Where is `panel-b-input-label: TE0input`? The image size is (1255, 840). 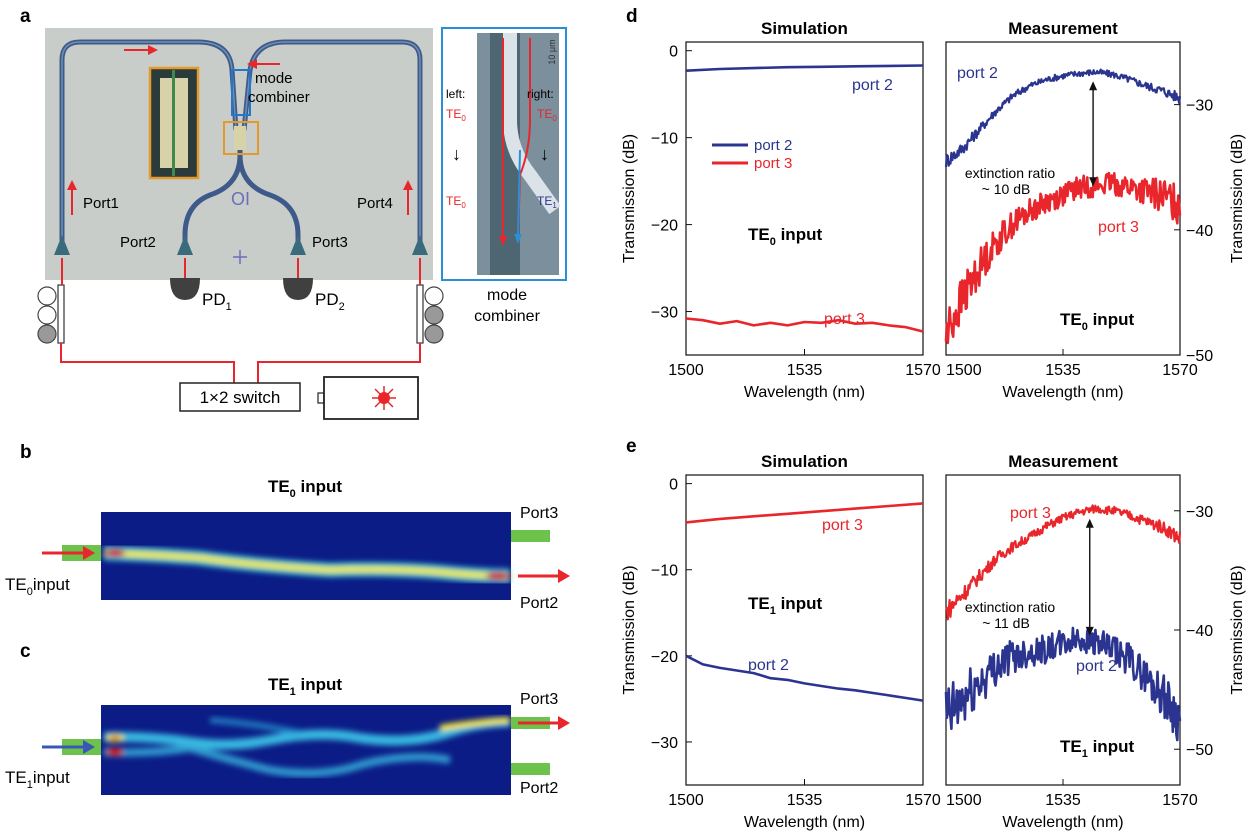
panel-b-input-label: TE0input is located at coordinates (37, 586).